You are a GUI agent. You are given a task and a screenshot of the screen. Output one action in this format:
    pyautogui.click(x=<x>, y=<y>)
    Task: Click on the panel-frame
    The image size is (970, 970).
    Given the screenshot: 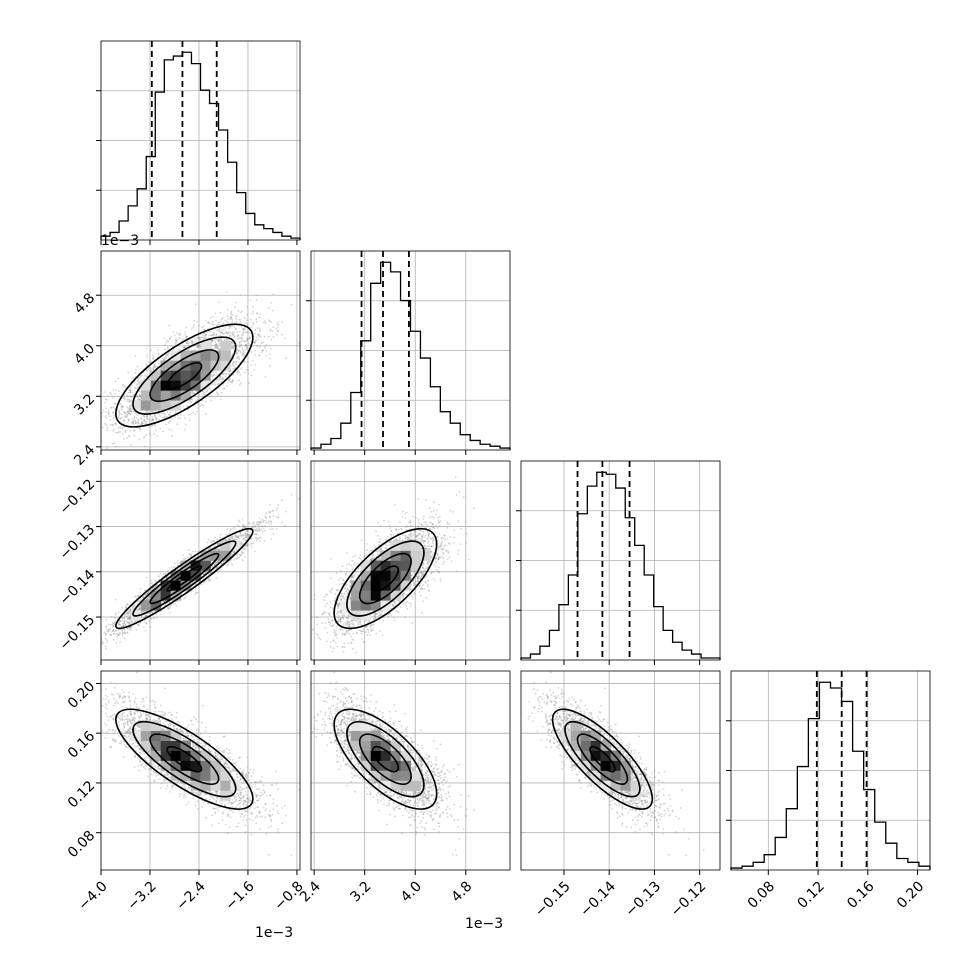 What is the action you would take?
    pyautogui.click(x=200, y=350)
    